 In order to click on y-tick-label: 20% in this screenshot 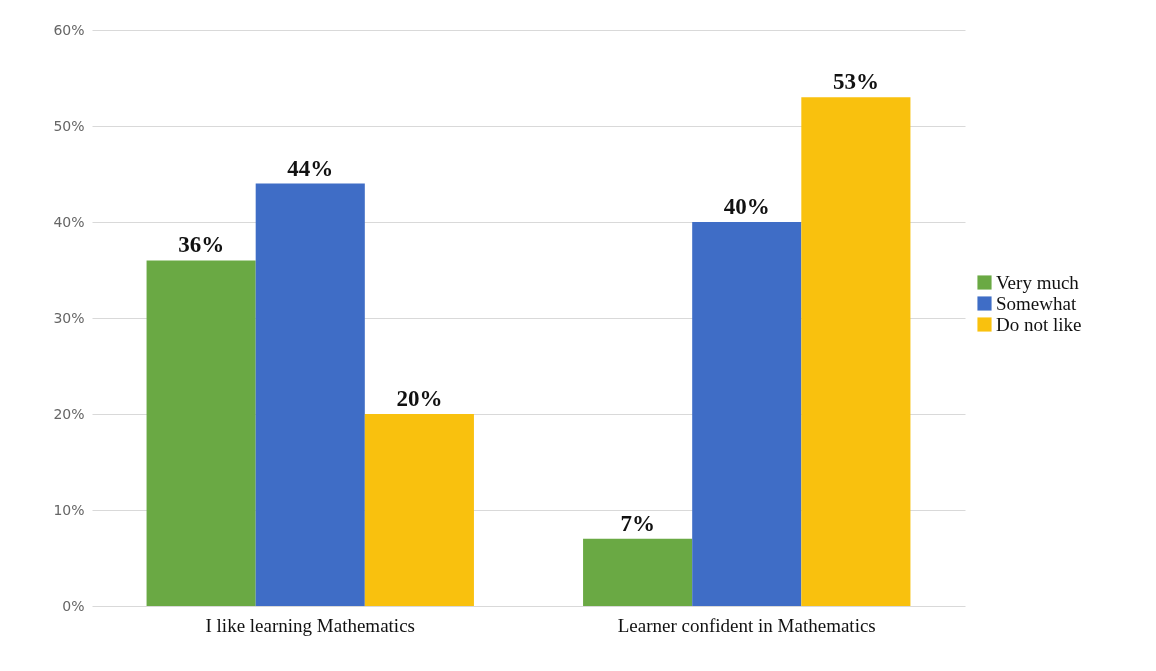, I will do `click(69, 413)`.